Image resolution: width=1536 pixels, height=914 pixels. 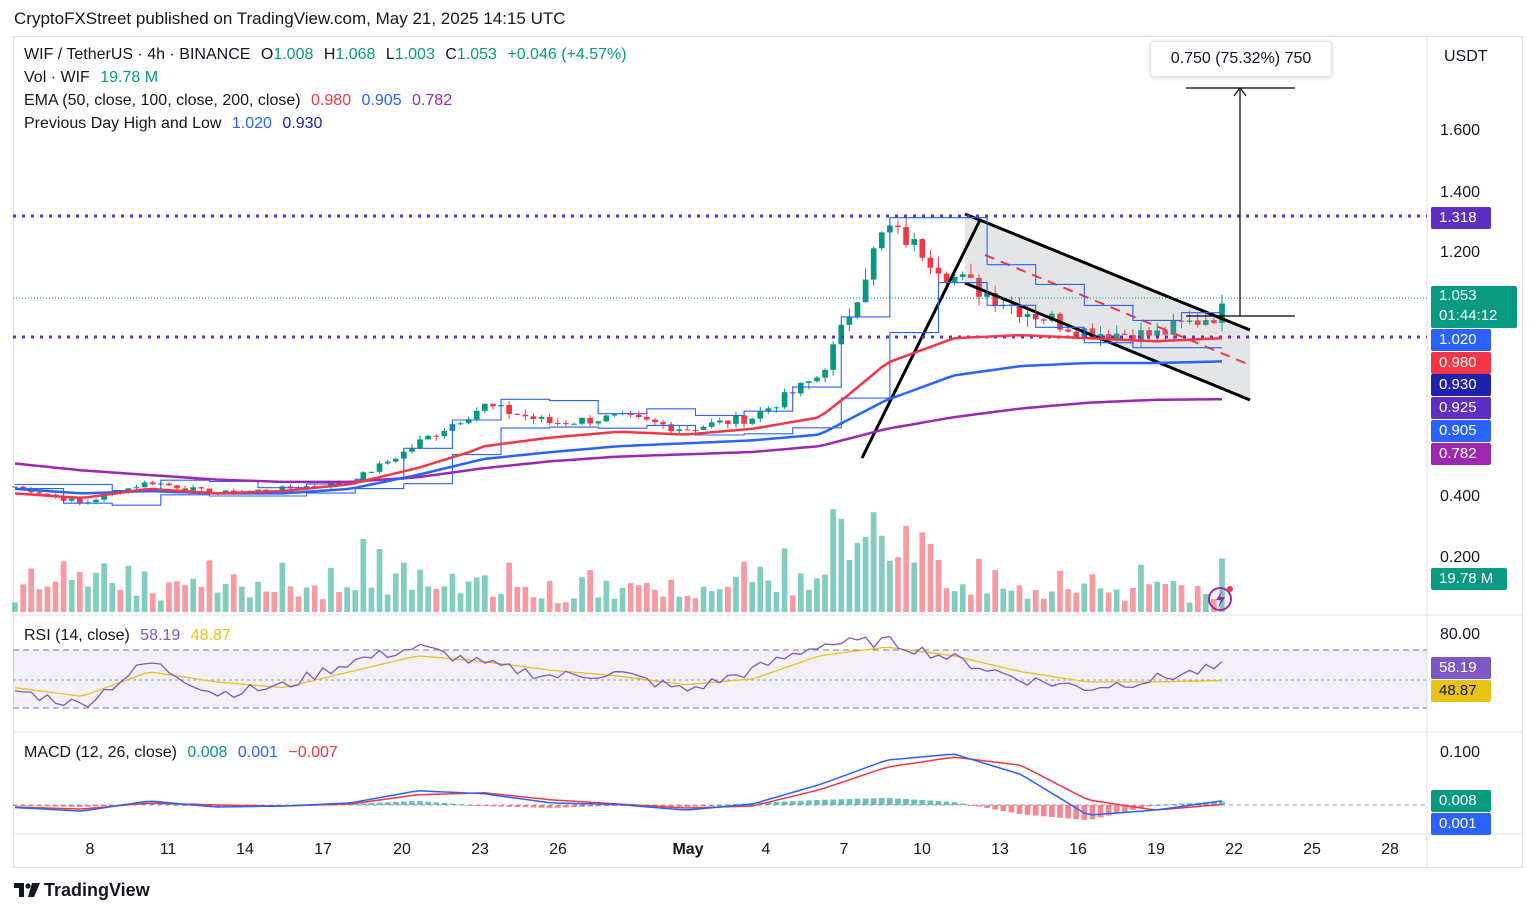 I want to click on macd-line, so click(x=618, y=784).